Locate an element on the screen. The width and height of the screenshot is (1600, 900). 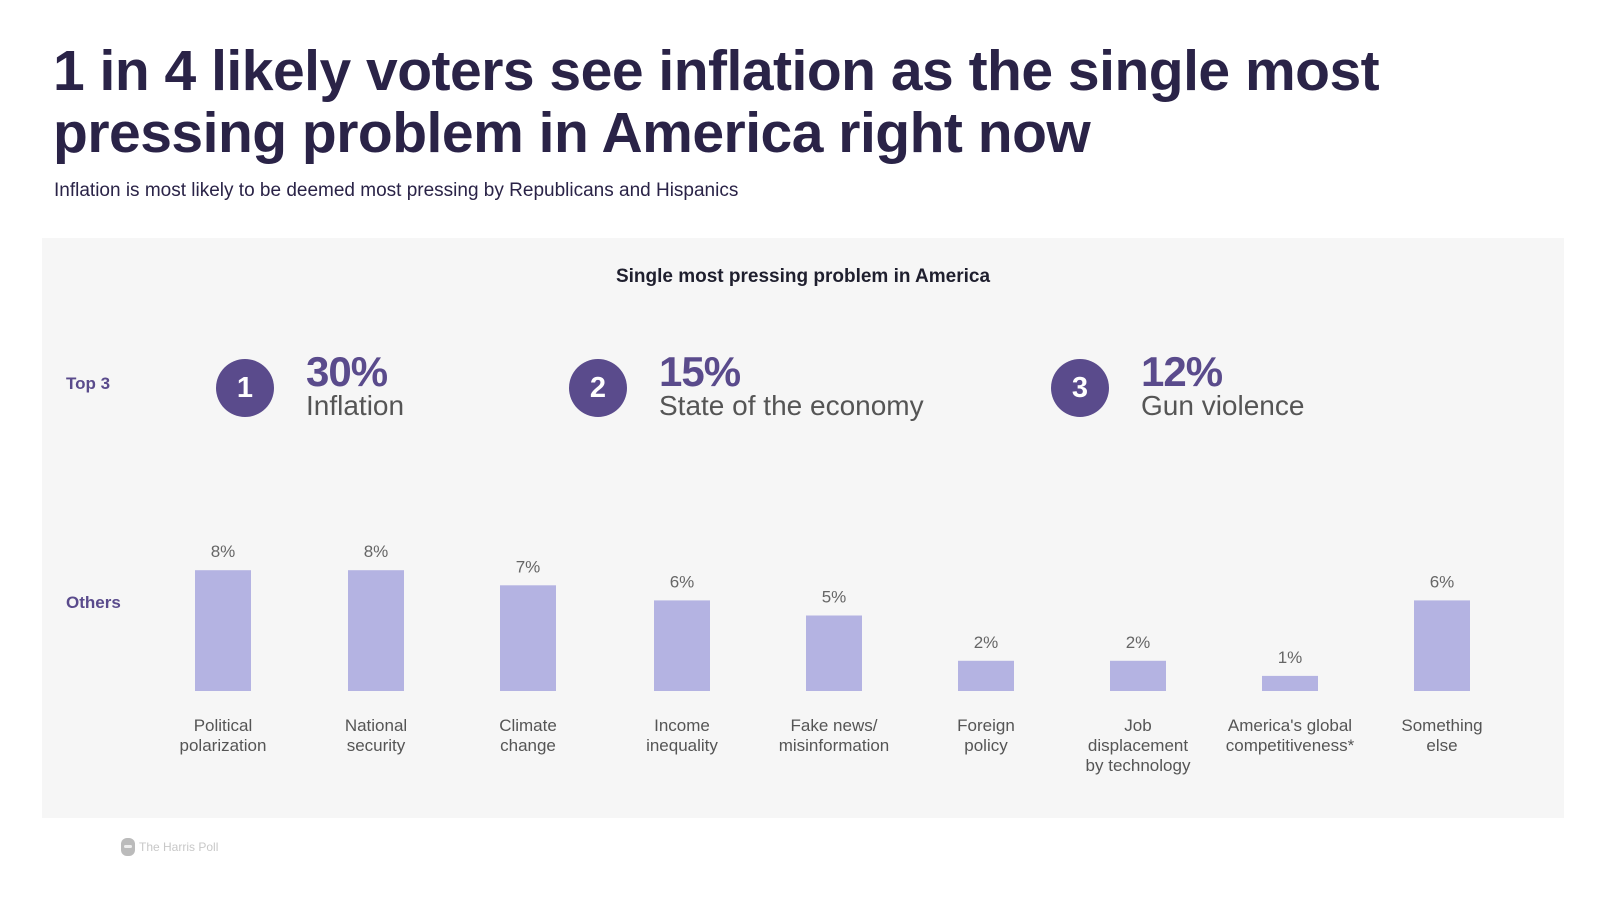
top-item-percent: 15% is located at coordinates (700, 371).